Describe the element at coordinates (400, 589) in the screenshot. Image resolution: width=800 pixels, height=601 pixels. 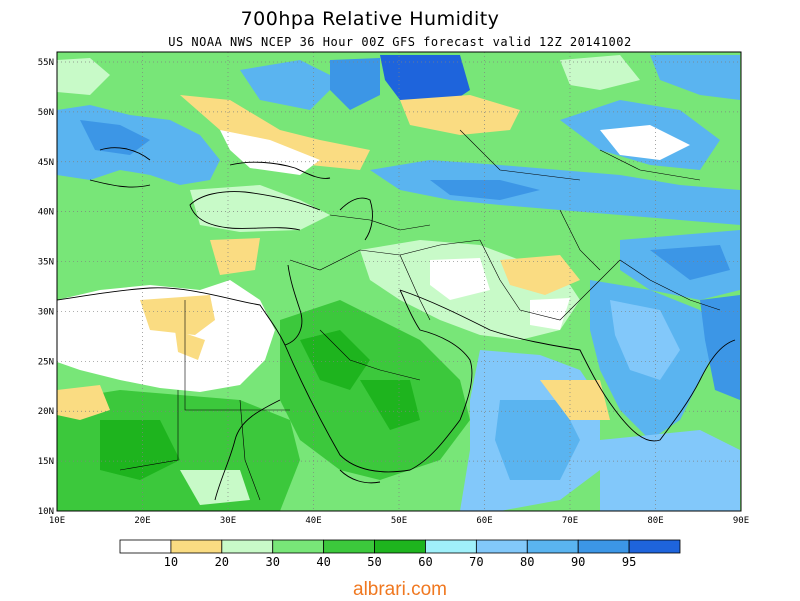
I see `watermark: albrari.com` at that location.